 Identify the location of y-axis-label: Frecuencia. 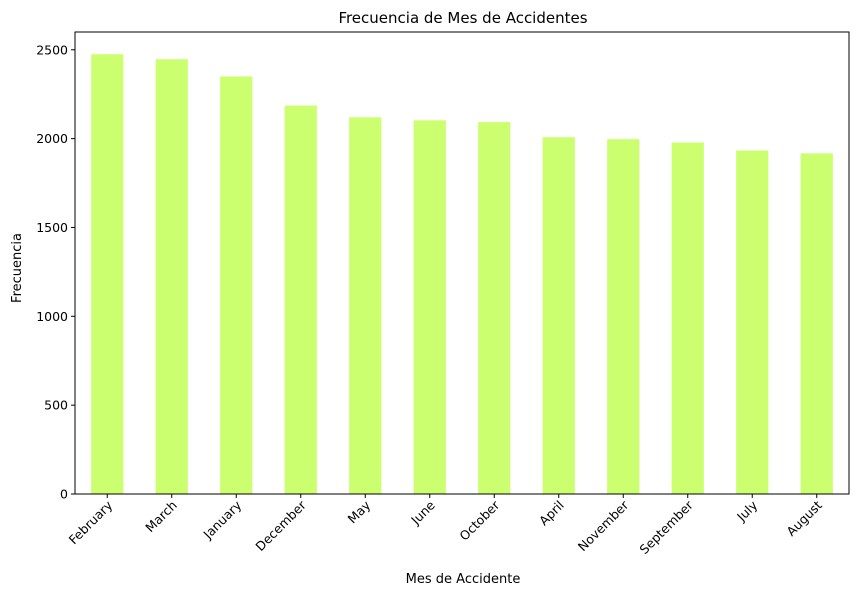
(17, 268).